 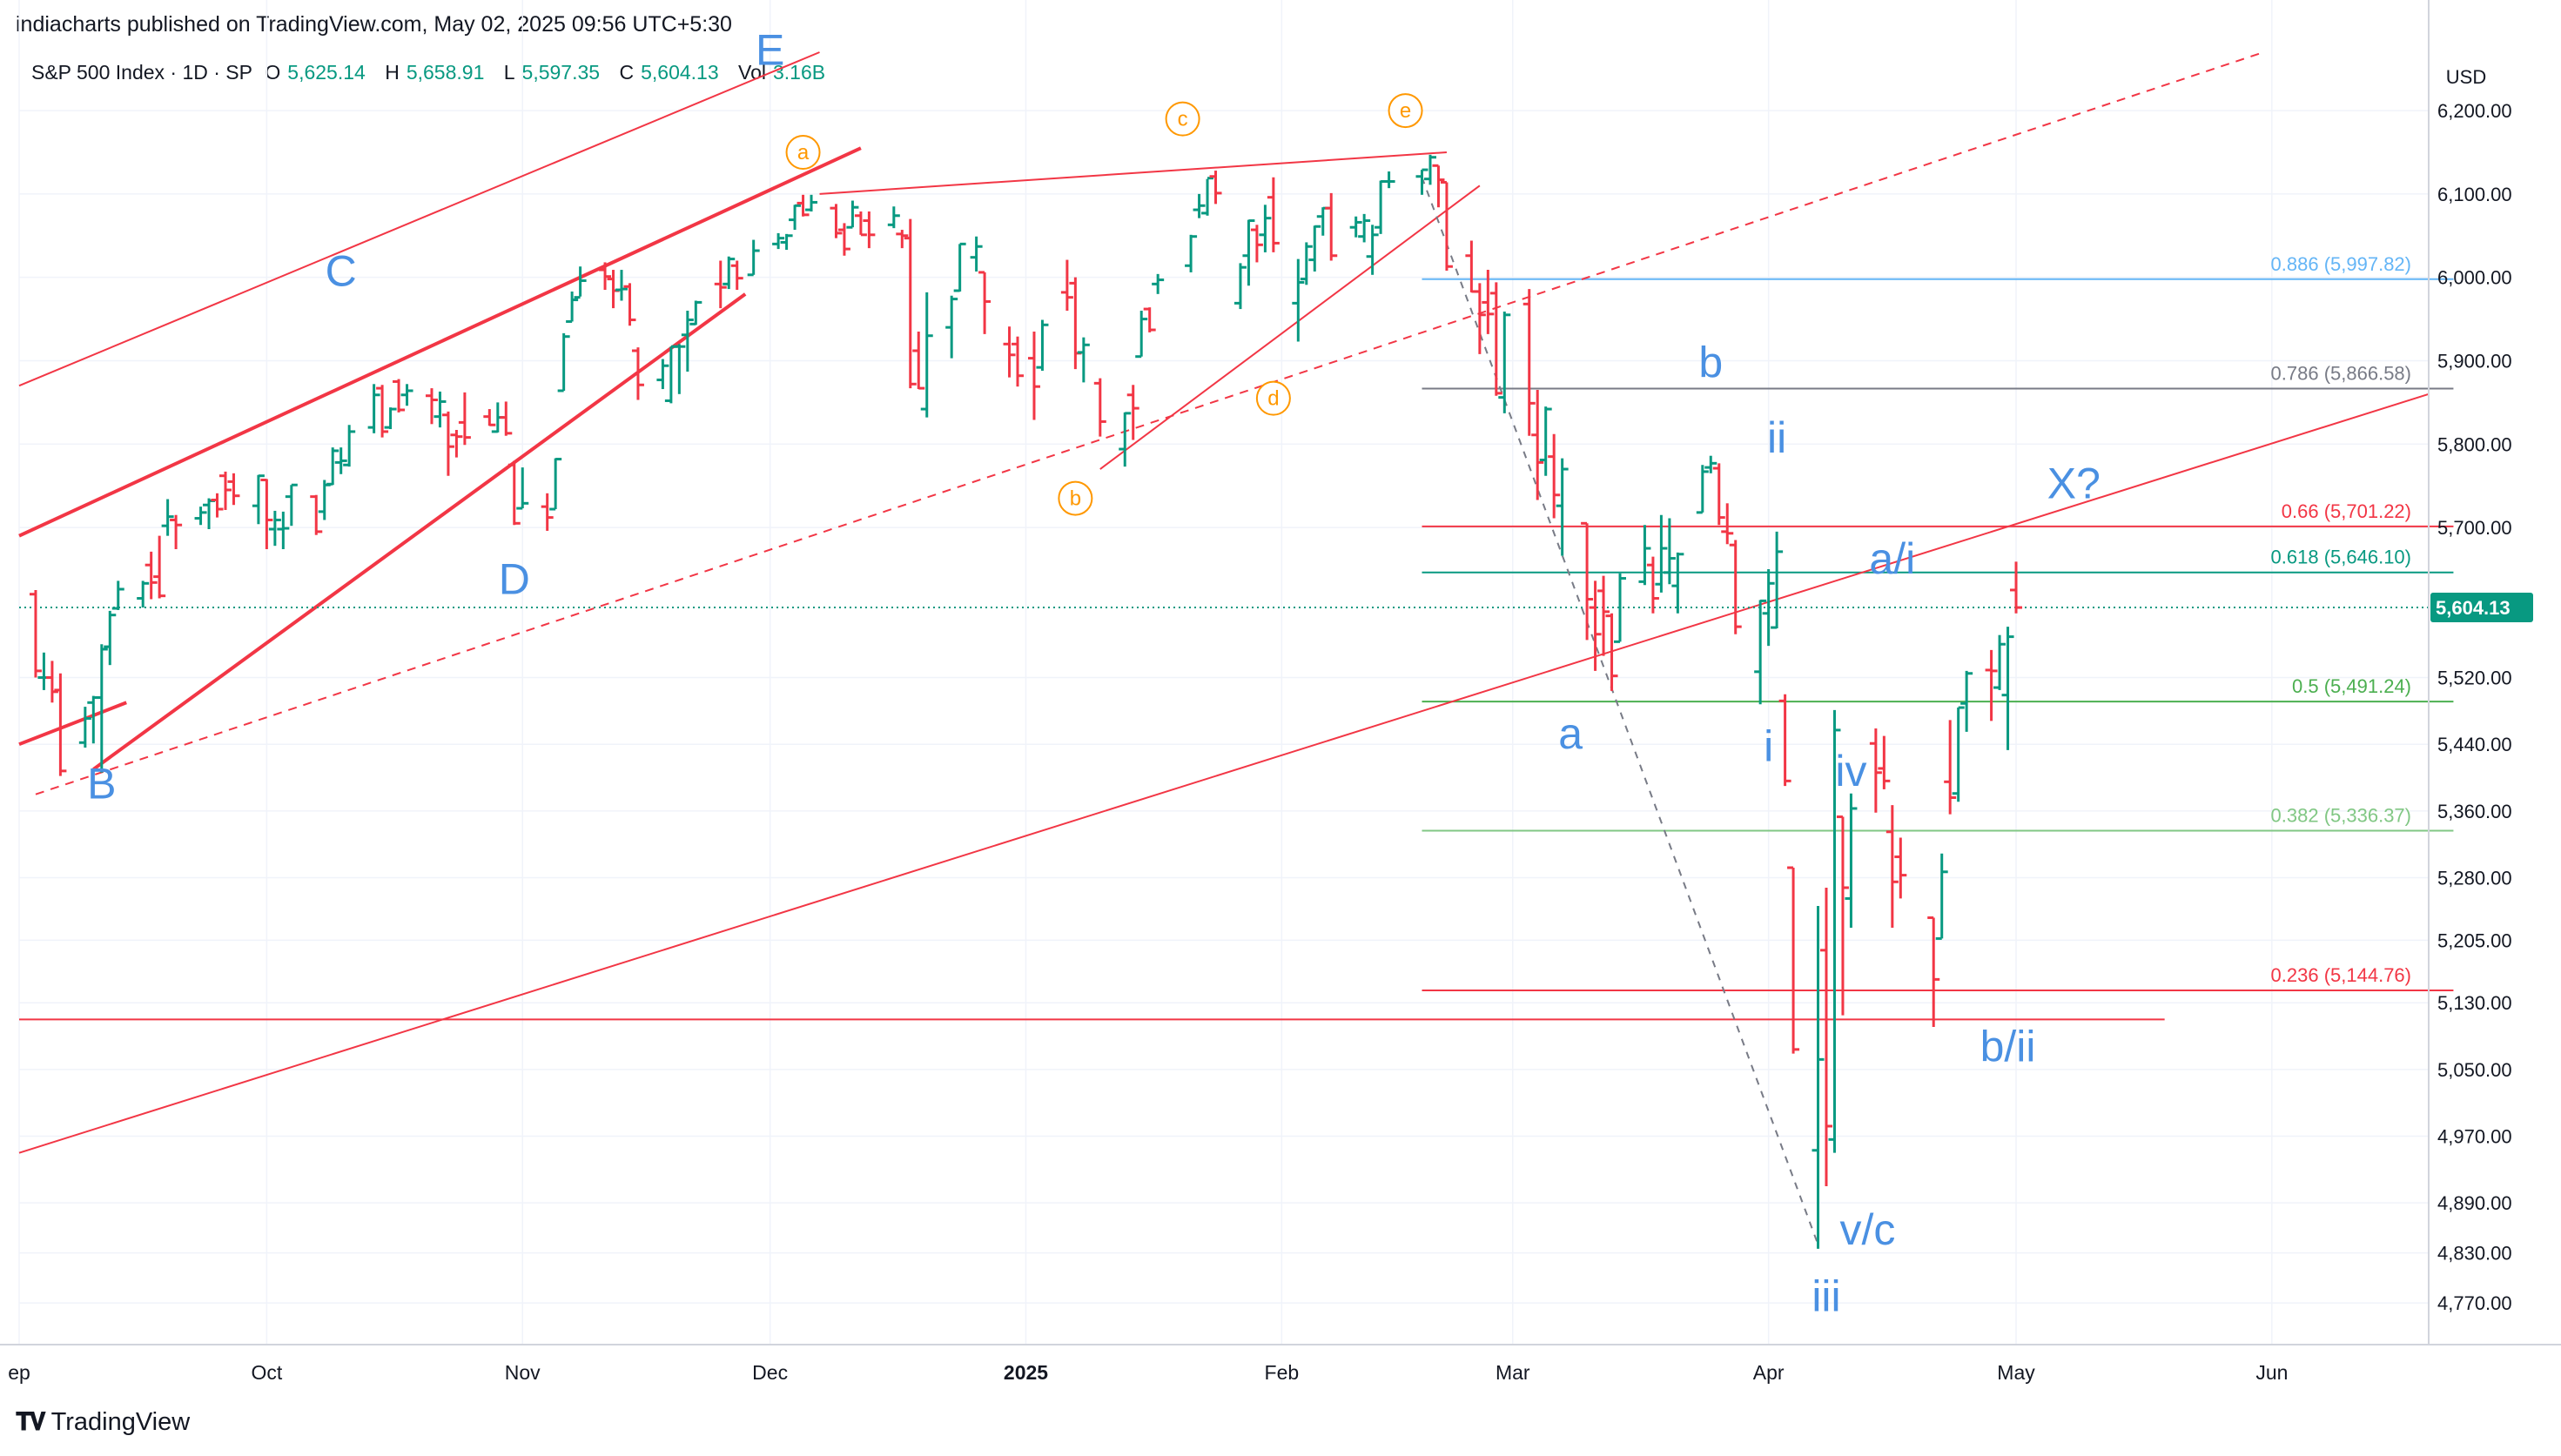 I want to click on sub-wave-label: b, so click(x=1075, y=499).